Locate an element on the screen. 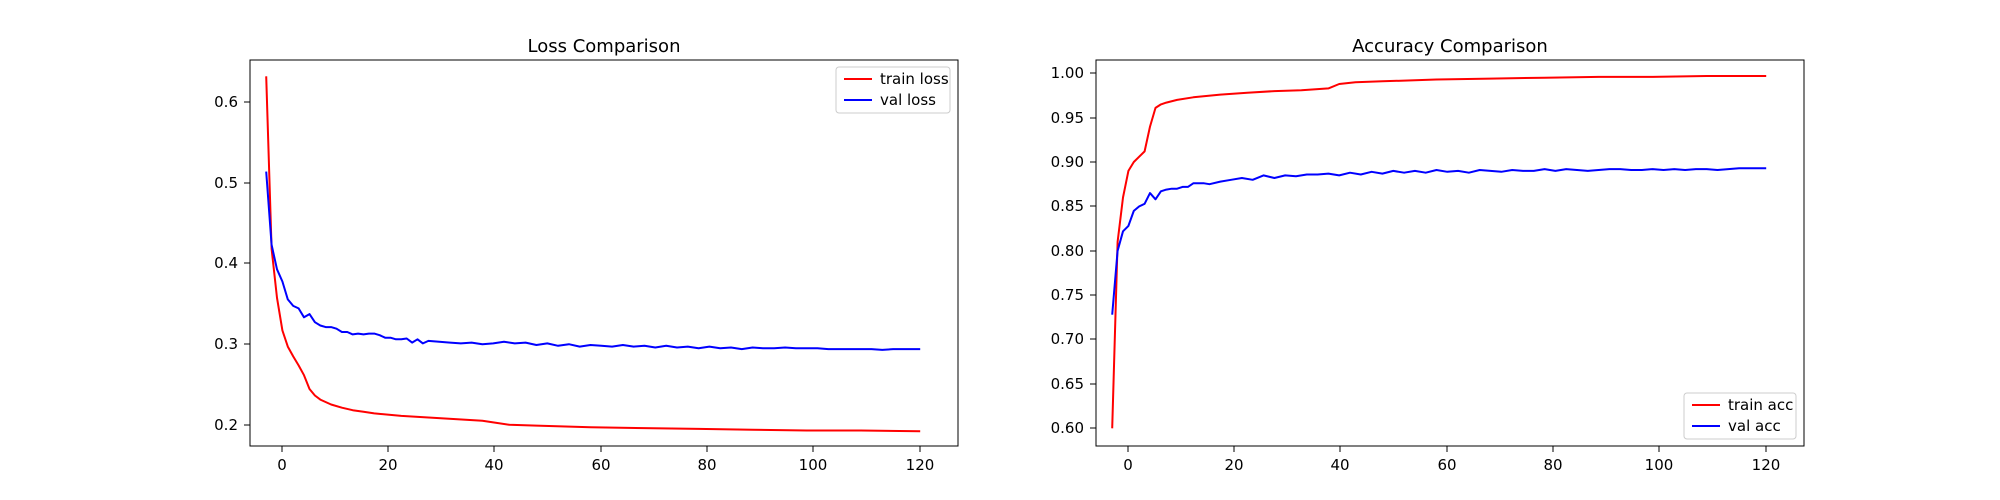  loss-chart-title: Loss Comparison is located at coordinates (604, 46).